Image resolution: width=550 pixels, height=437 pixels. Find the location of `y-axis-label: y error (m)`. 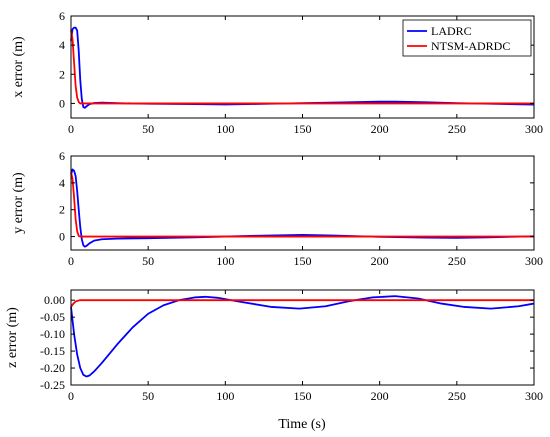

y-axis-label: y error (m) is located at coordinates (18, 203).